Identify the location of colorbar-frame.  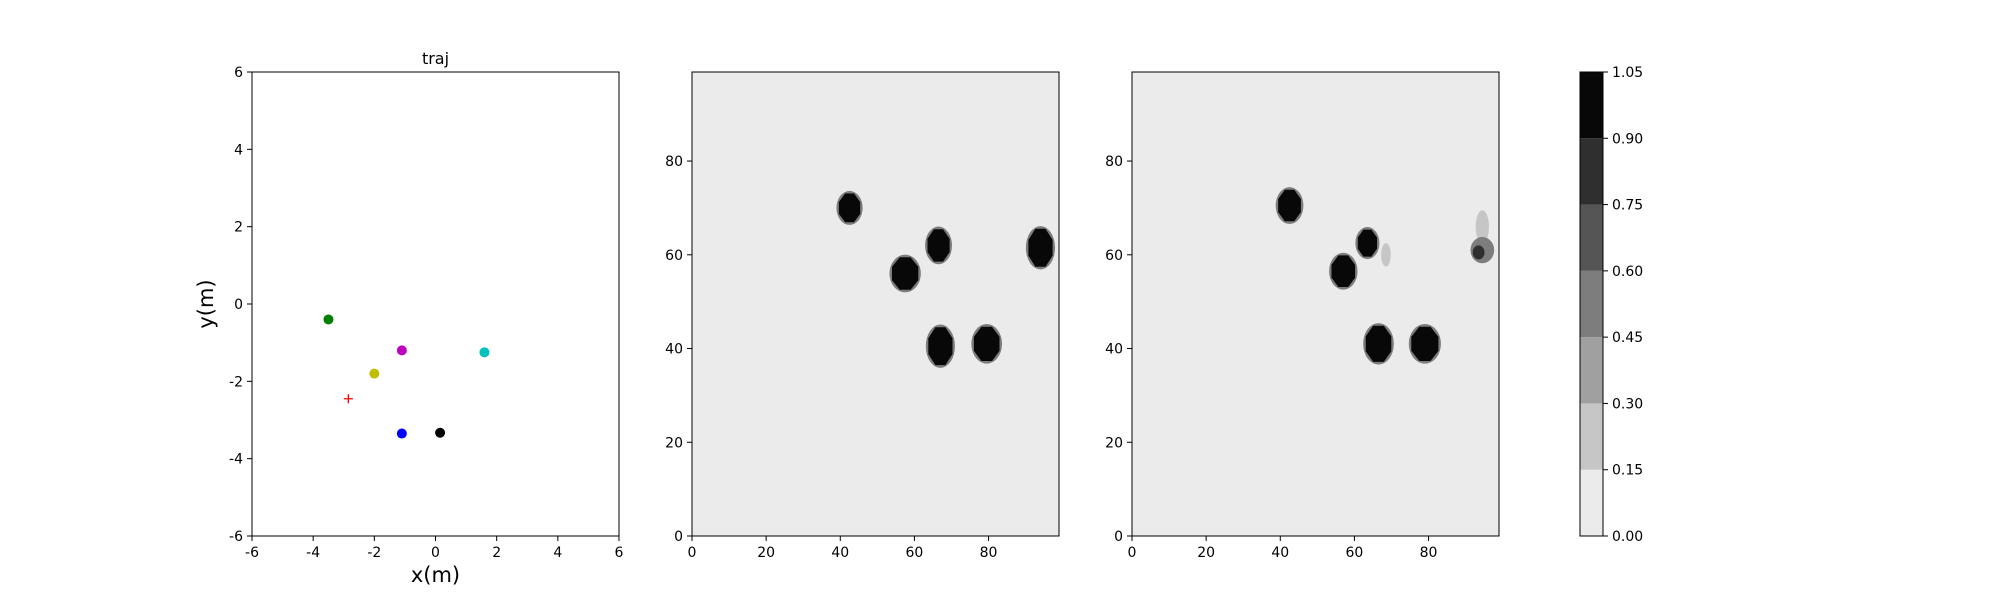
(1591, 304).